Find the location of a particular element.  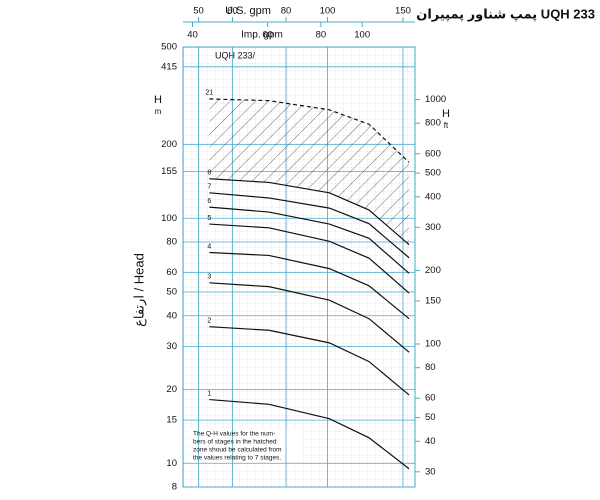

y-tick-label: 415 is located at coordinates (169, 66).